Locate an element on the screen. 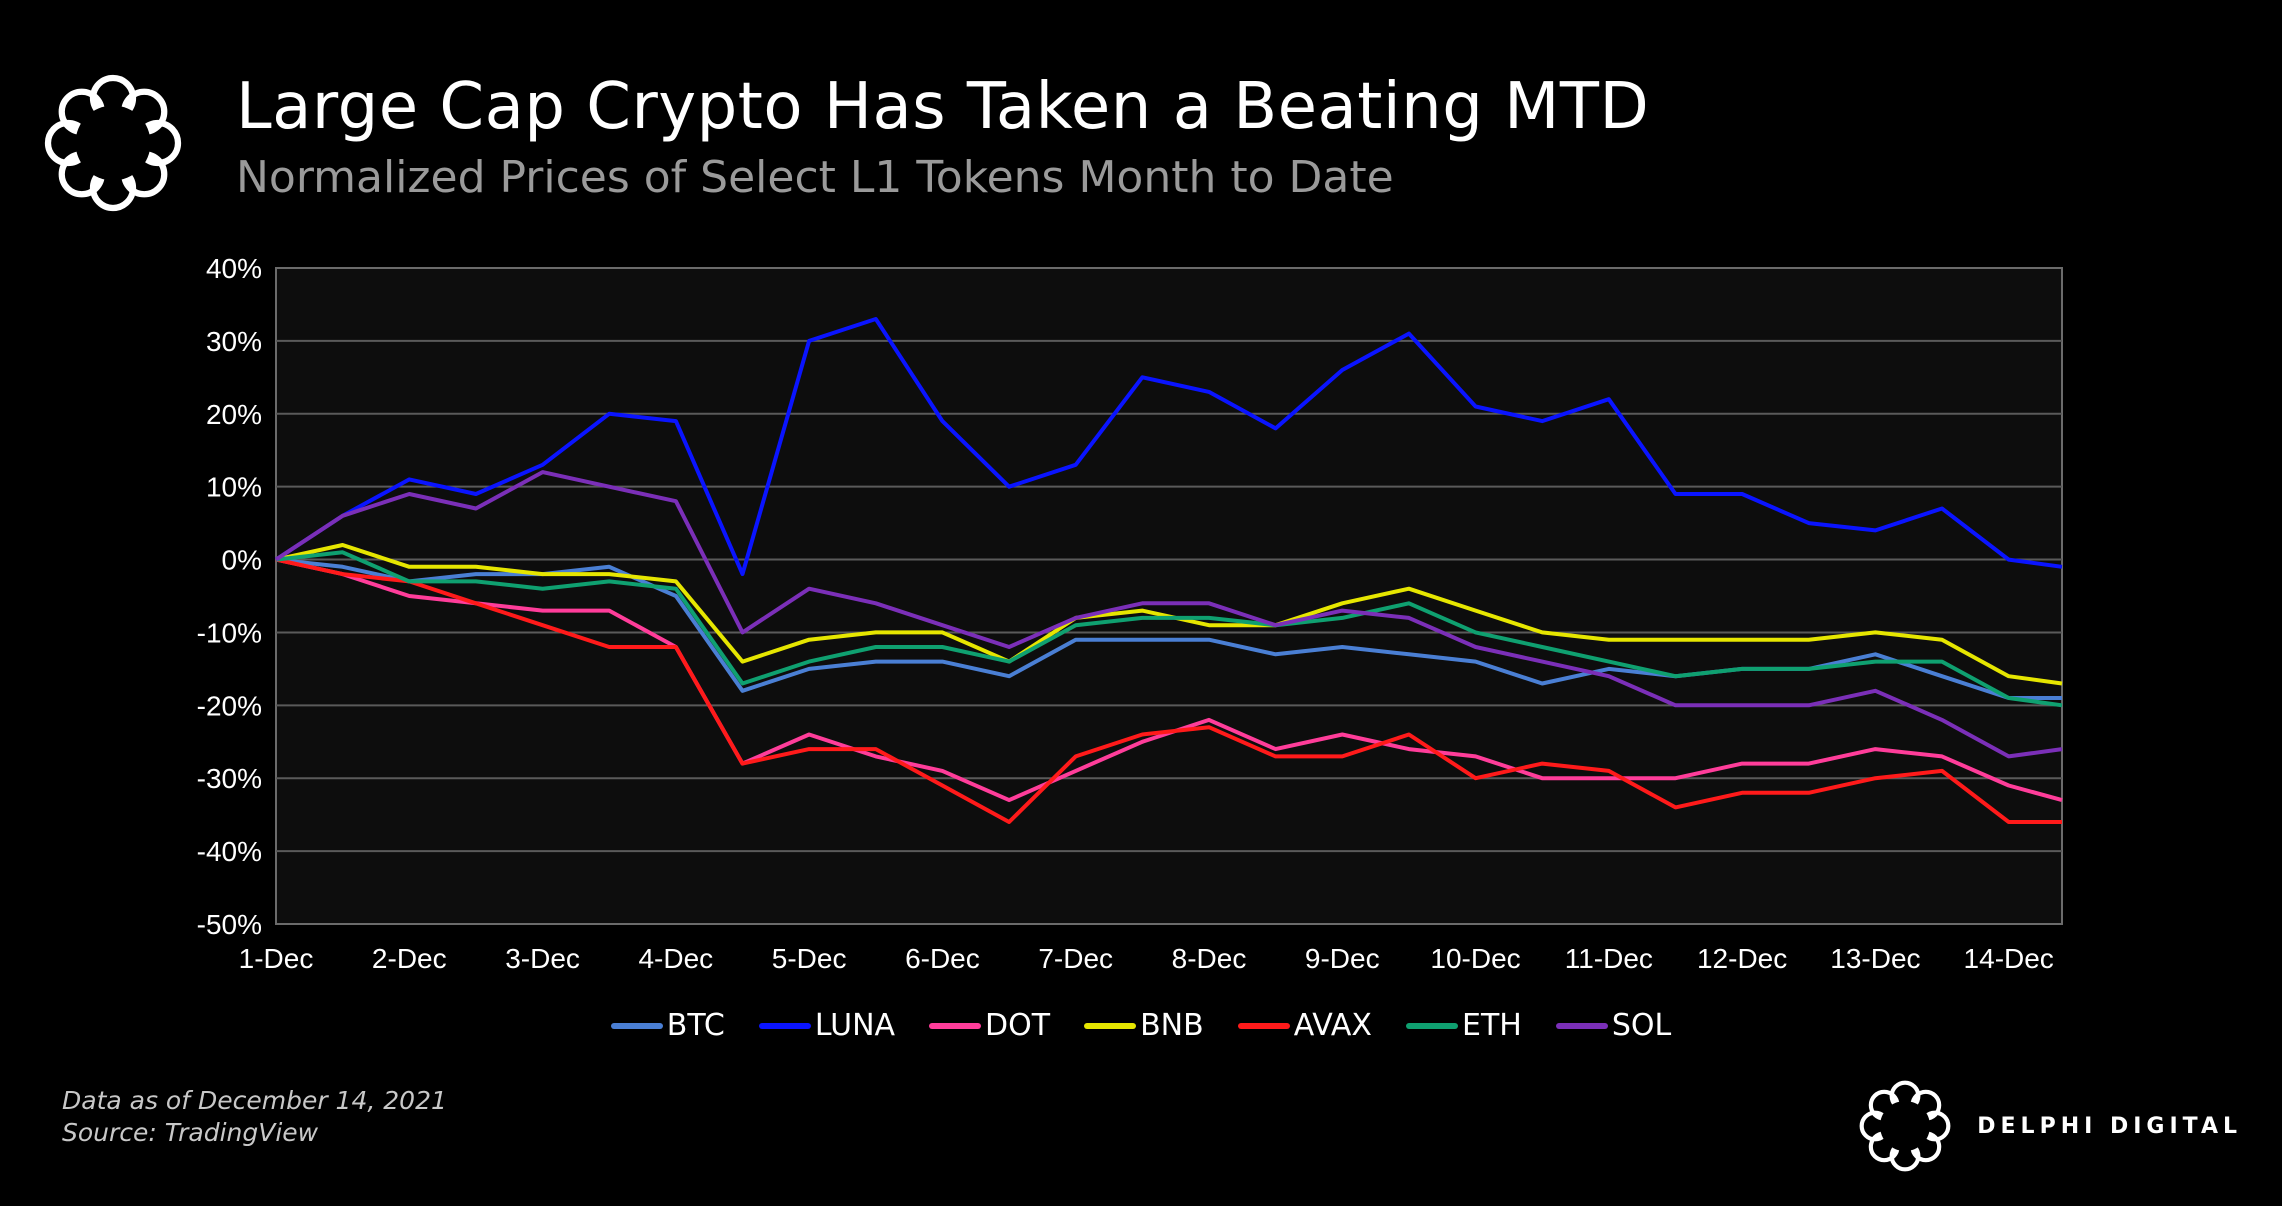 The width and height of the screenshot is (2282, 1206). brand-name: DELPHI DIGITAL is located at coordinates (2109, 1126).